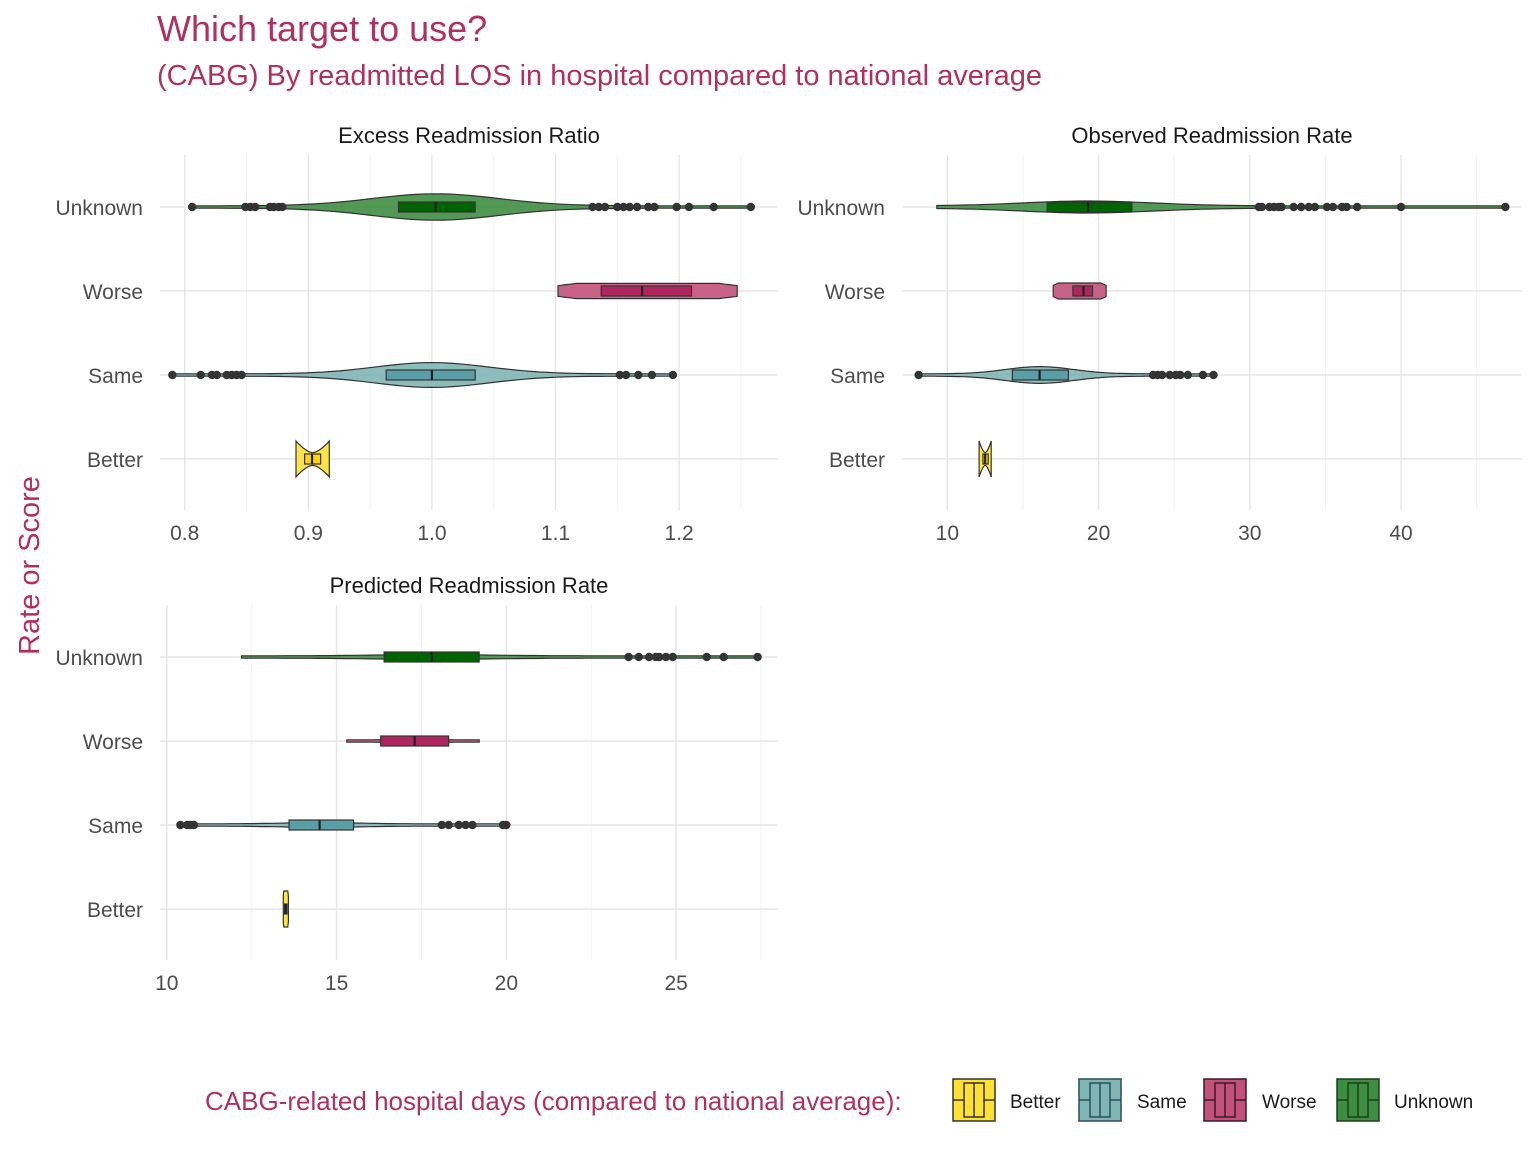  What do you see at coordinates (336, 983) in the screenshot?
I see `x-tick-label: 15` at bounding box center [336, 983].